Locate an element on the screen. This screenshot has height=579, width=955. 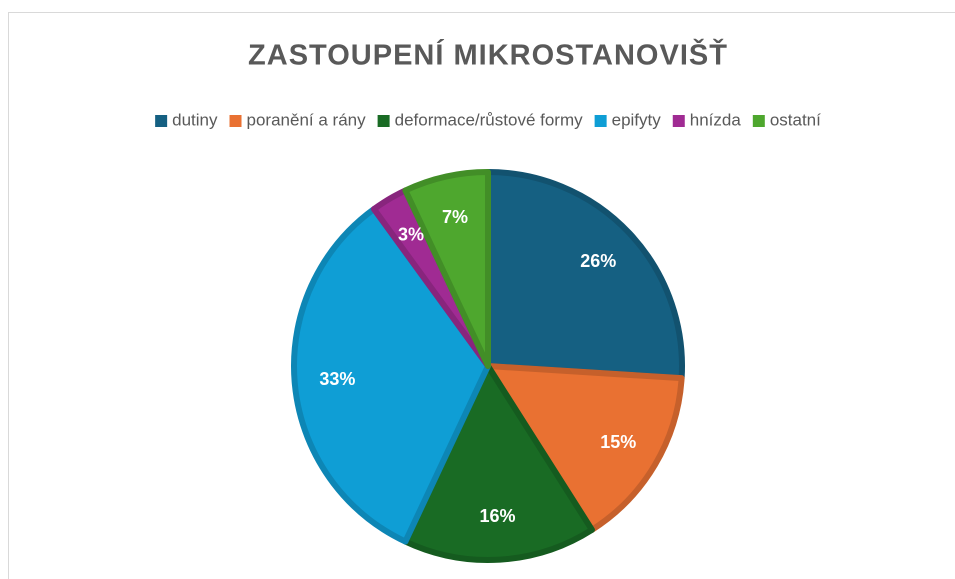
data-label: 3% is located at coordinates (411, 235).